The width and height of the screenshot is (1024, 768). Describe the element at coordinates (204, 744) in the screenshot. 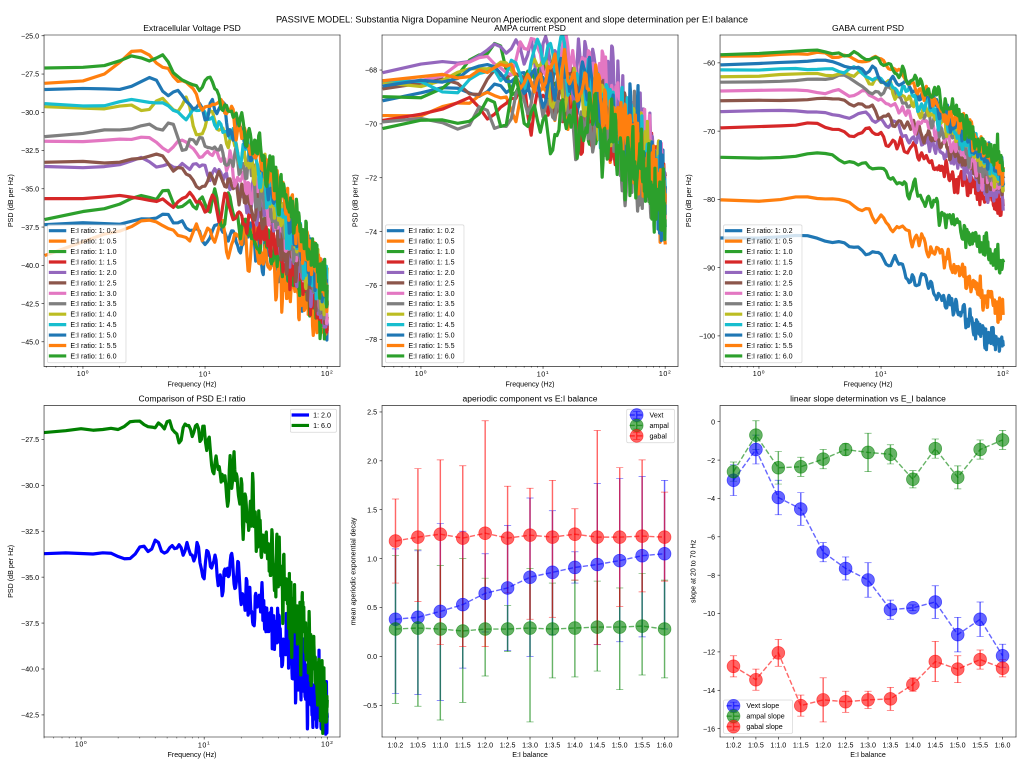

I see `svg-text: 1 0 1` at that location.